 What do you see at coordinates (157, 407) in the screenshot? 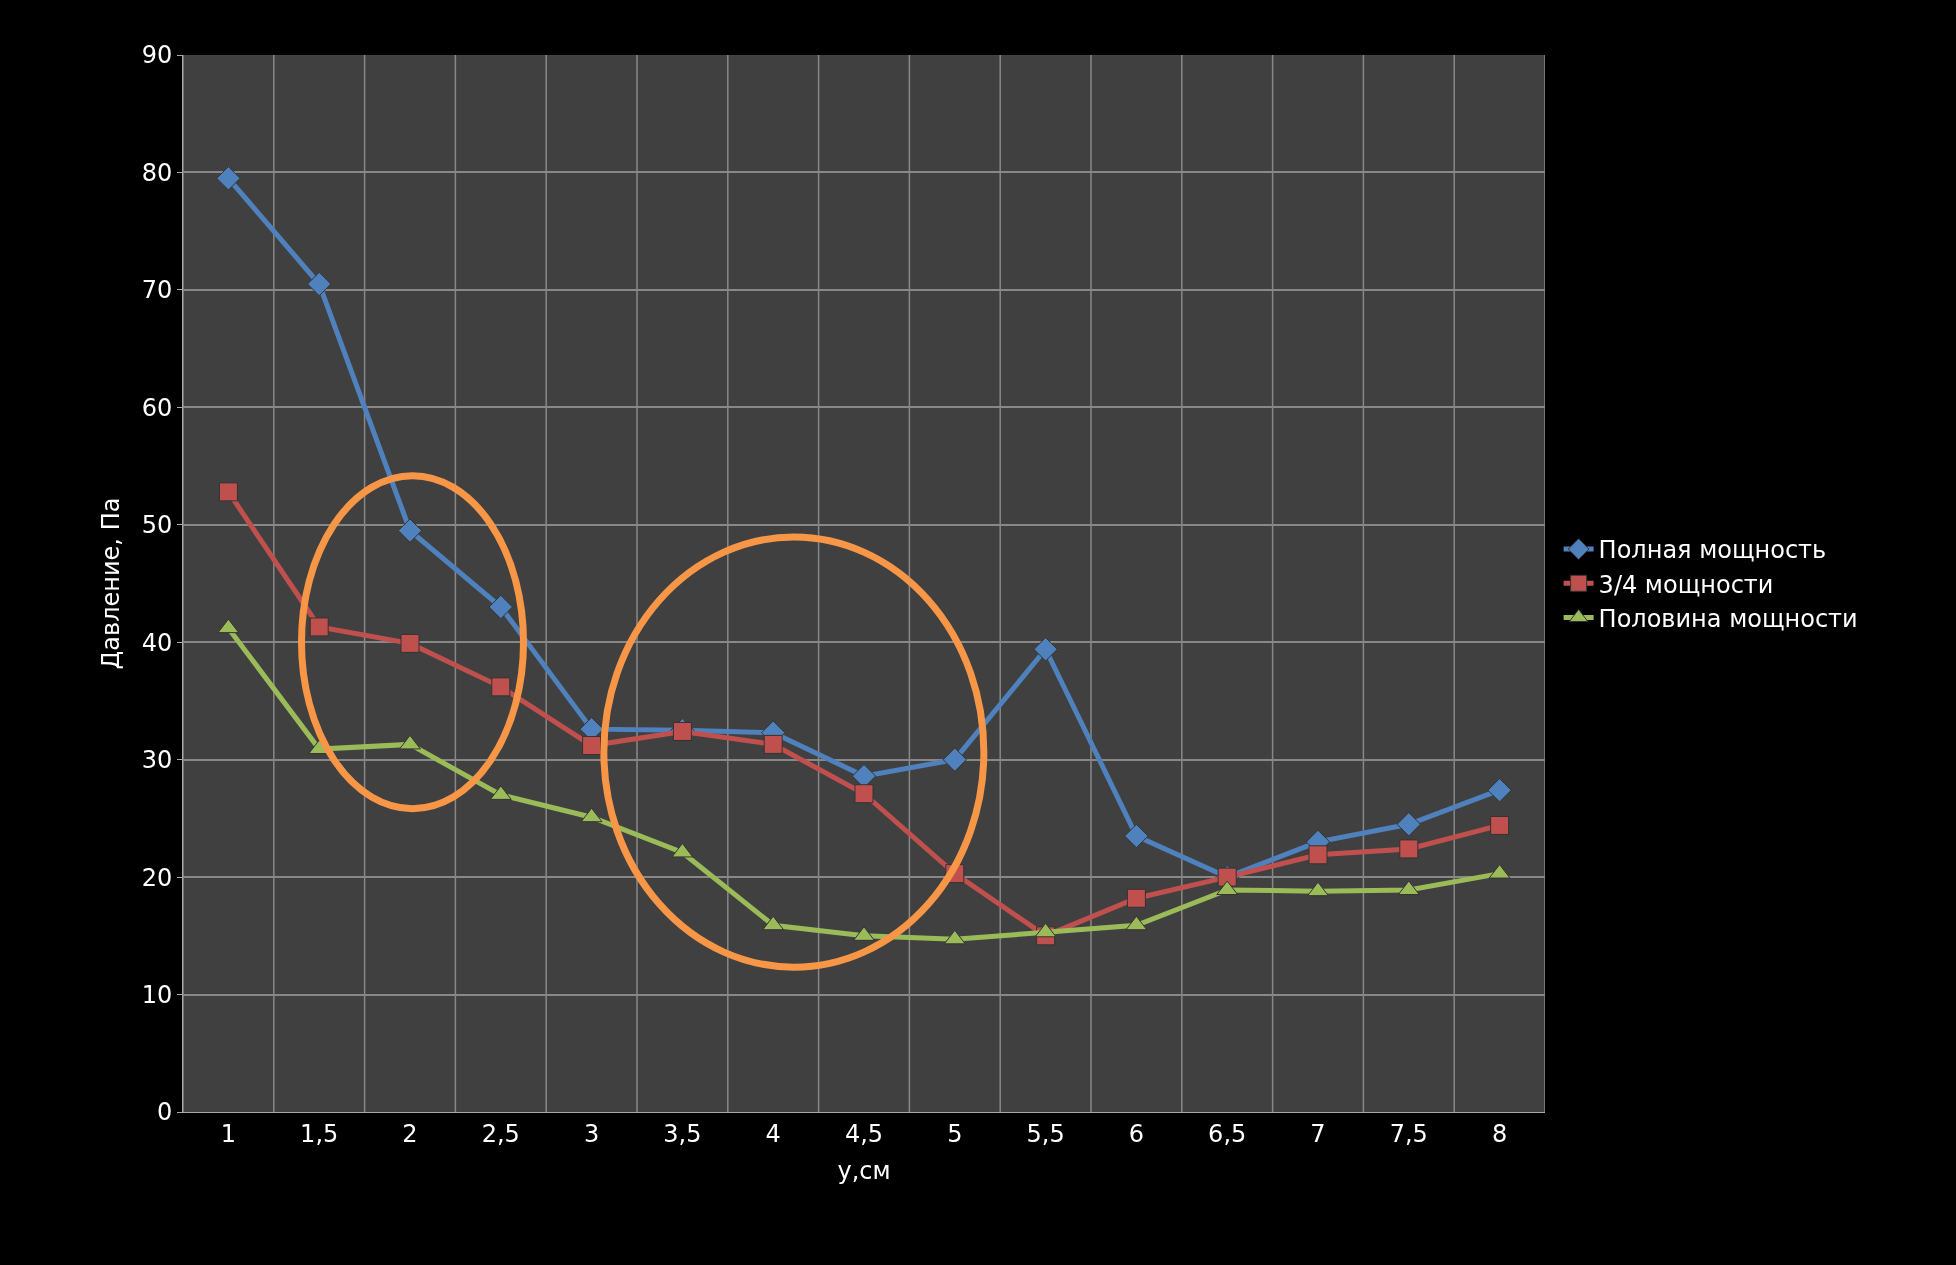
I see `y-tick-label: 60` at bounding box center [157, 407].